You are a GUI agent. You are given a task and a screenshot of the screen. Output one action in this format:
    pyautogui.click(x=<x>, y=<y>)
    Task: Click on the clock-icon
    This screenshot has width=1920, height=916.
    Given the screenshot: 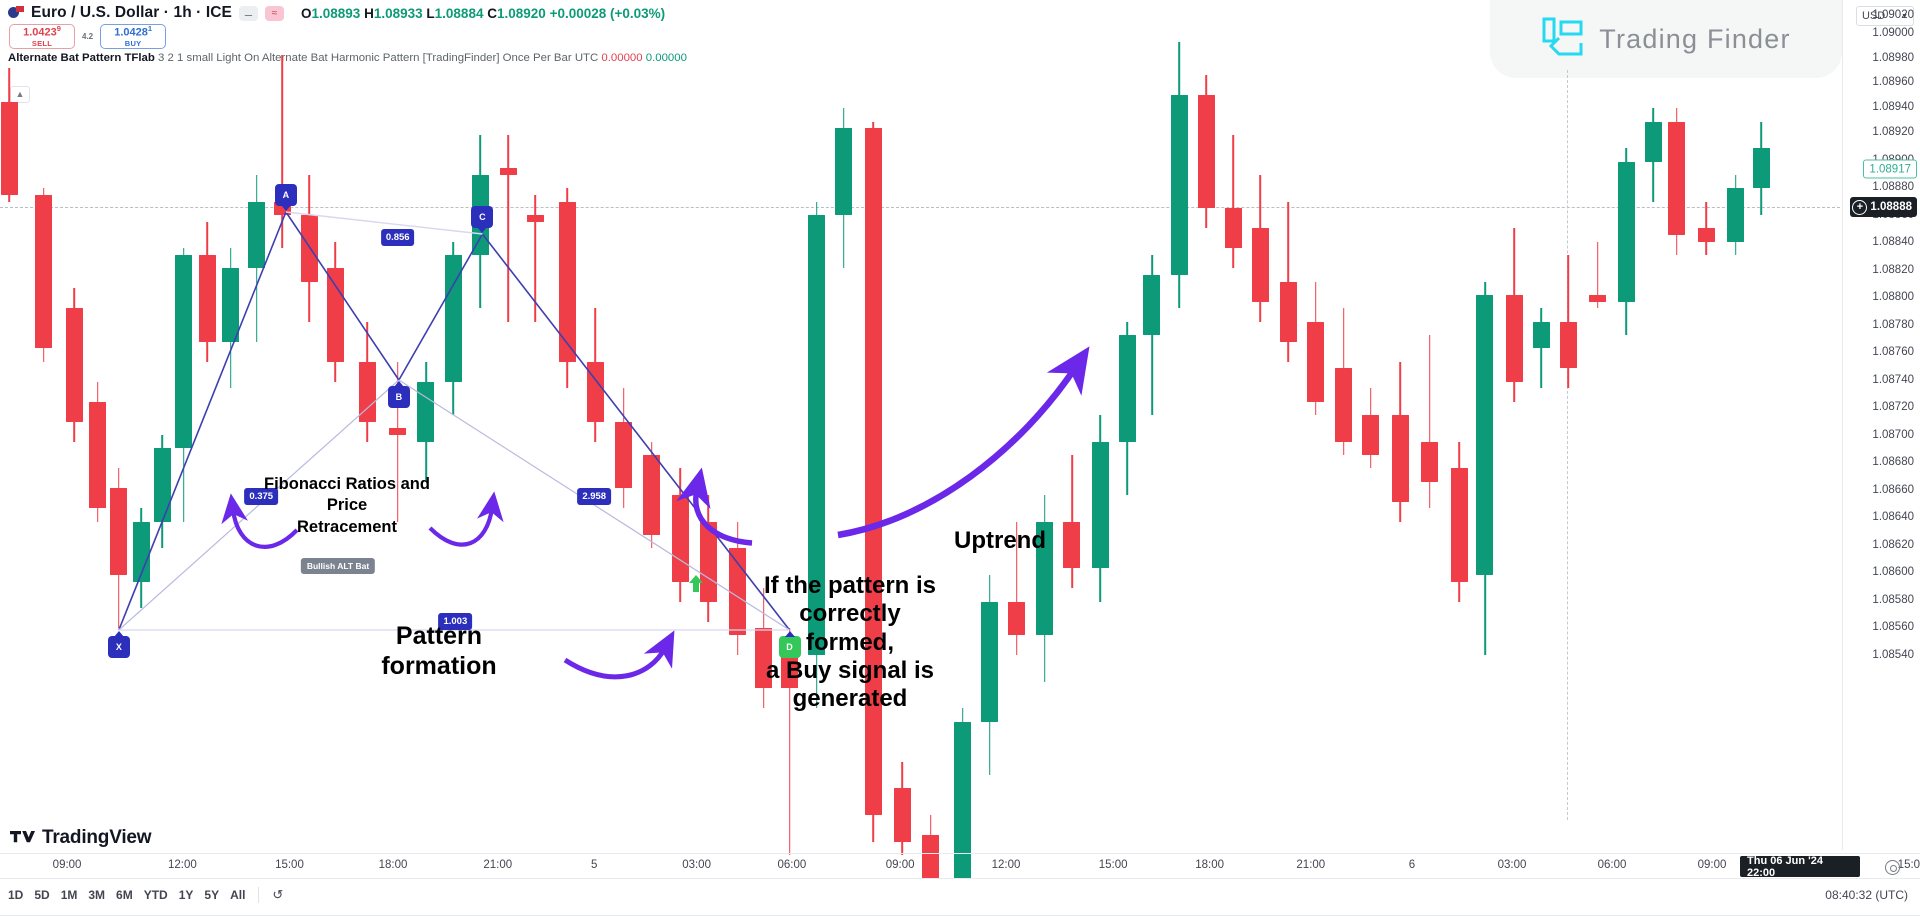 What is the action you would take?
    pyautogui.click(x=1892, y=867)
    